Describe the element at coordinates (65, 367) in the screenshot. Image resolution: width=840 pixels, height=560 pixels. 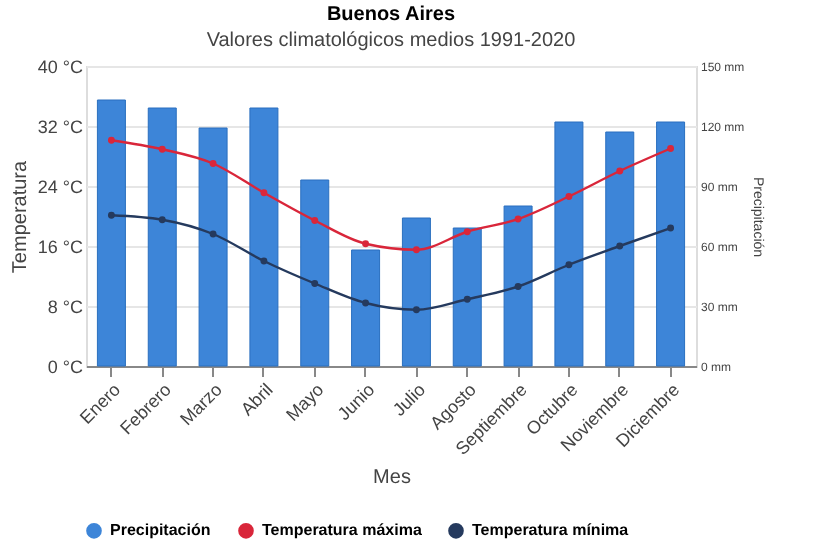
I see `y-tick-label: 0 °C` at that location.